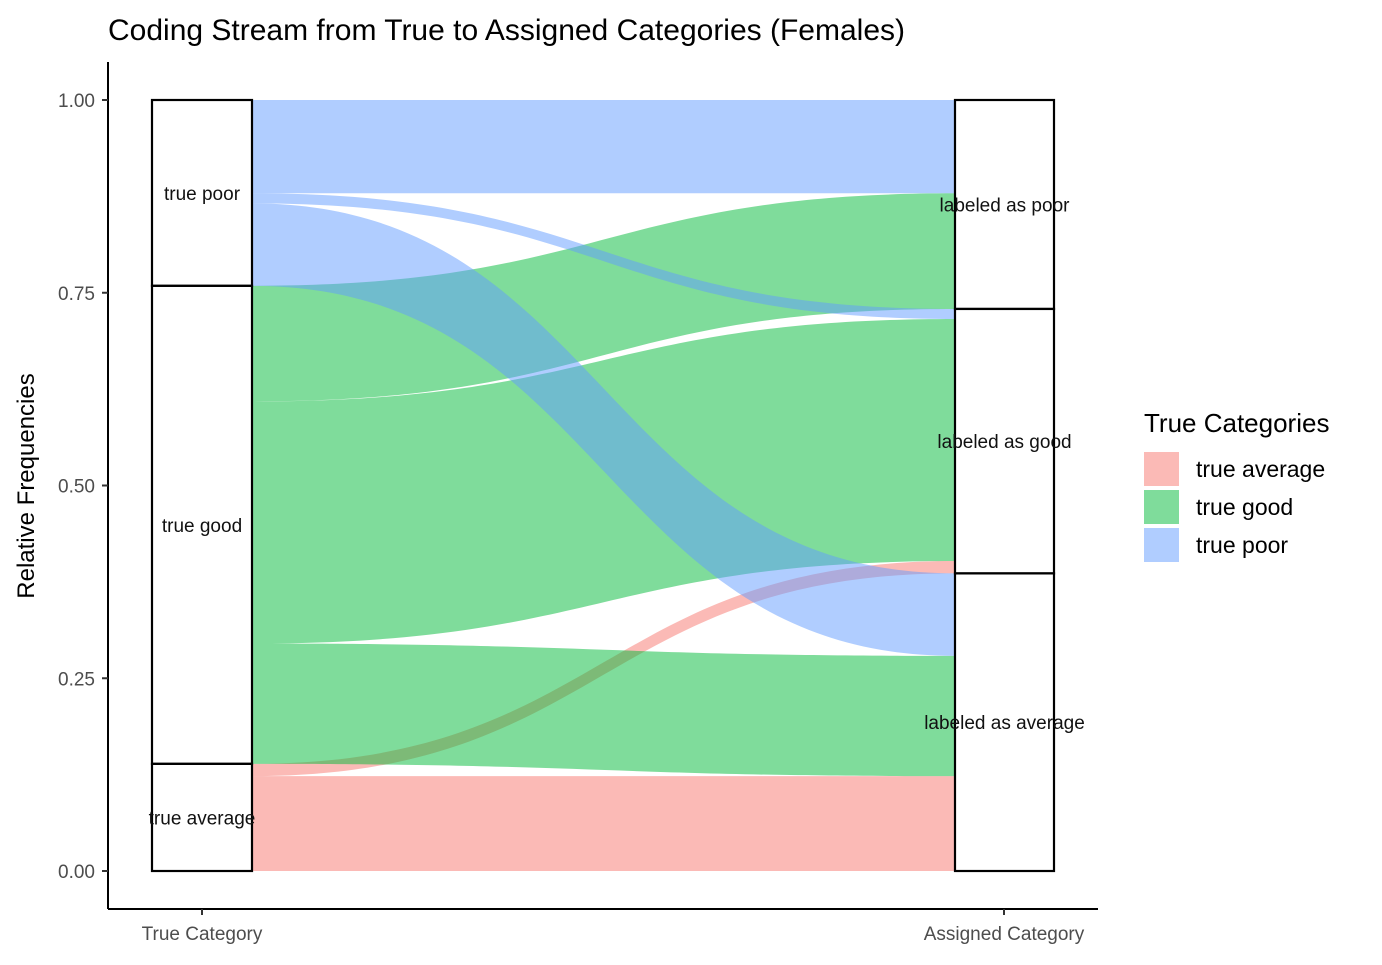 The image size is (1382, 965). Describe the element at coordinates (76, 487) in the screenshot. I see `y-tick-label-0-50: 0.50` at that location.